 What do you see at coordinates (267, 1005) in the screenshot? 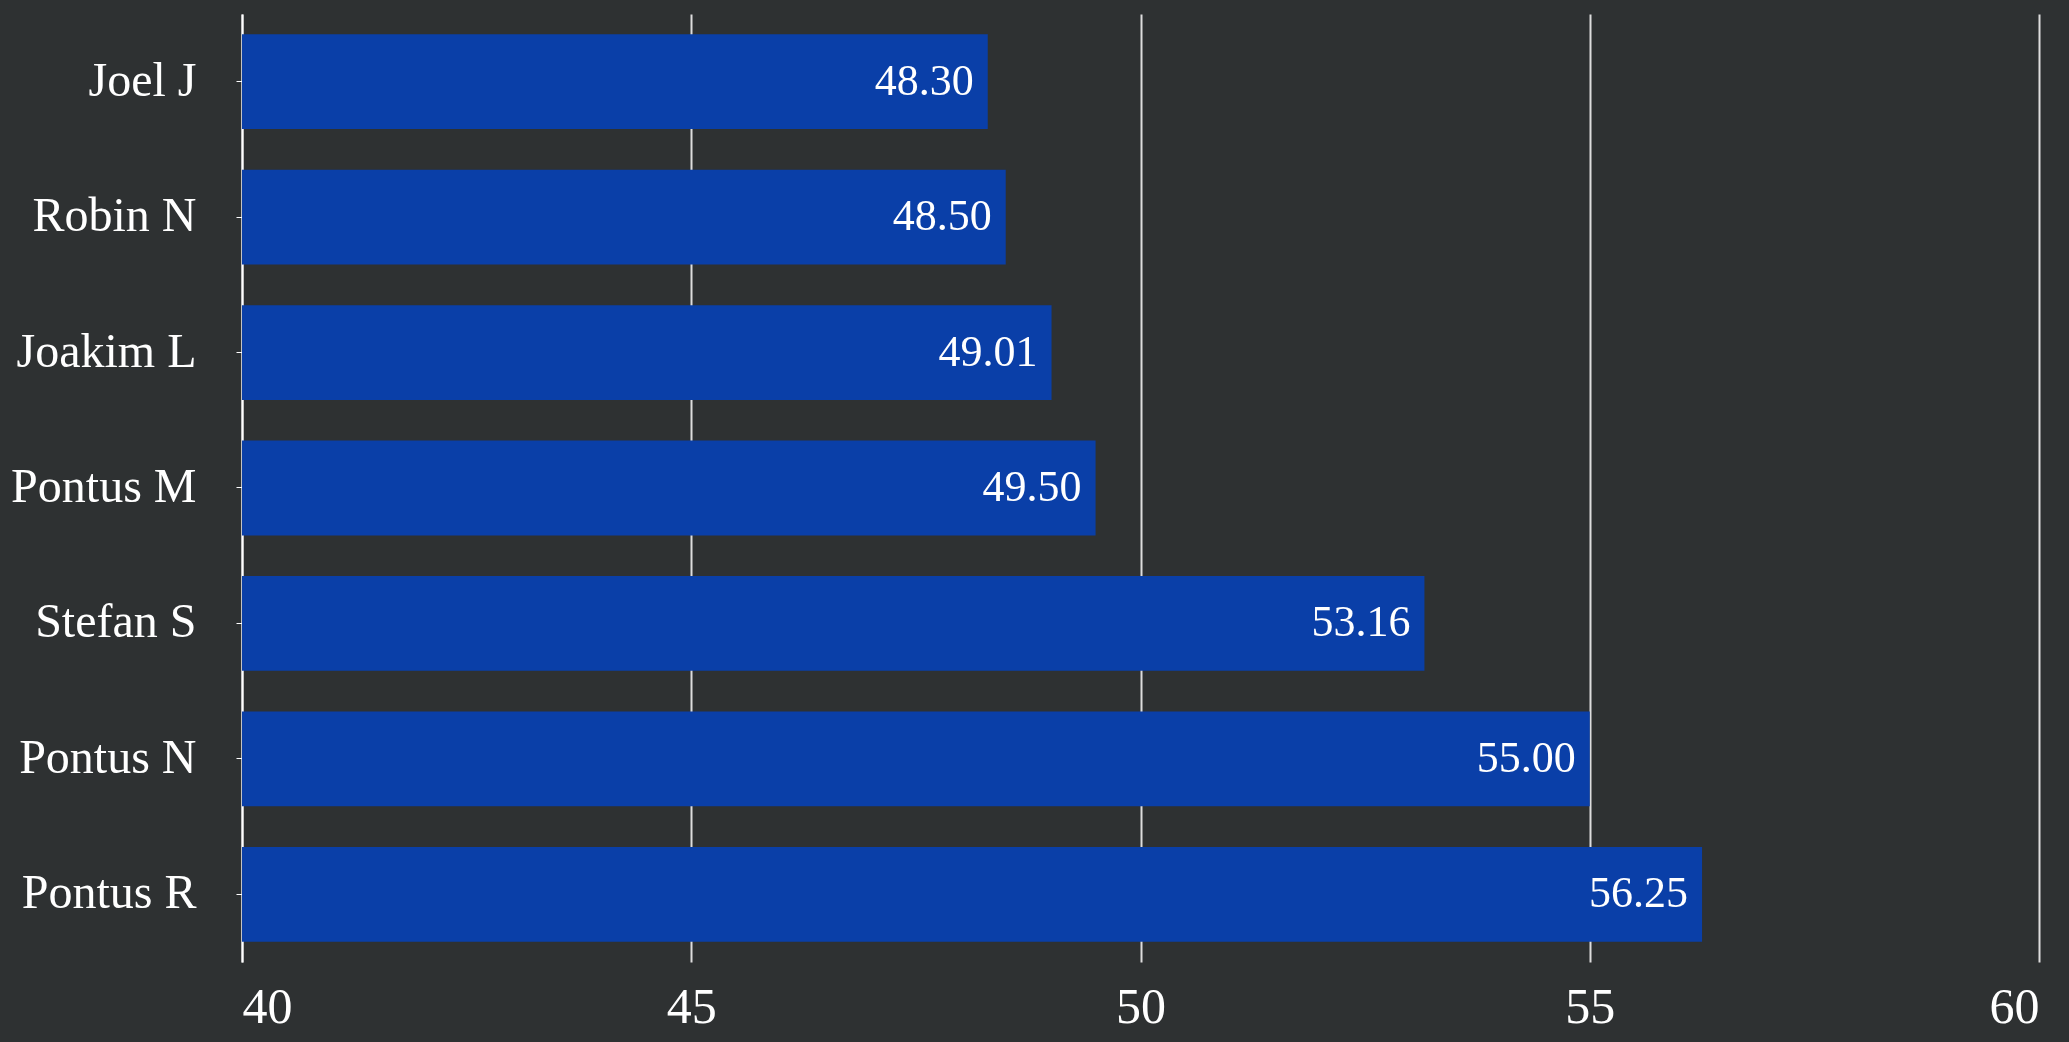
I see `x-tick-label: 40` at bounding box center [267, 1005].